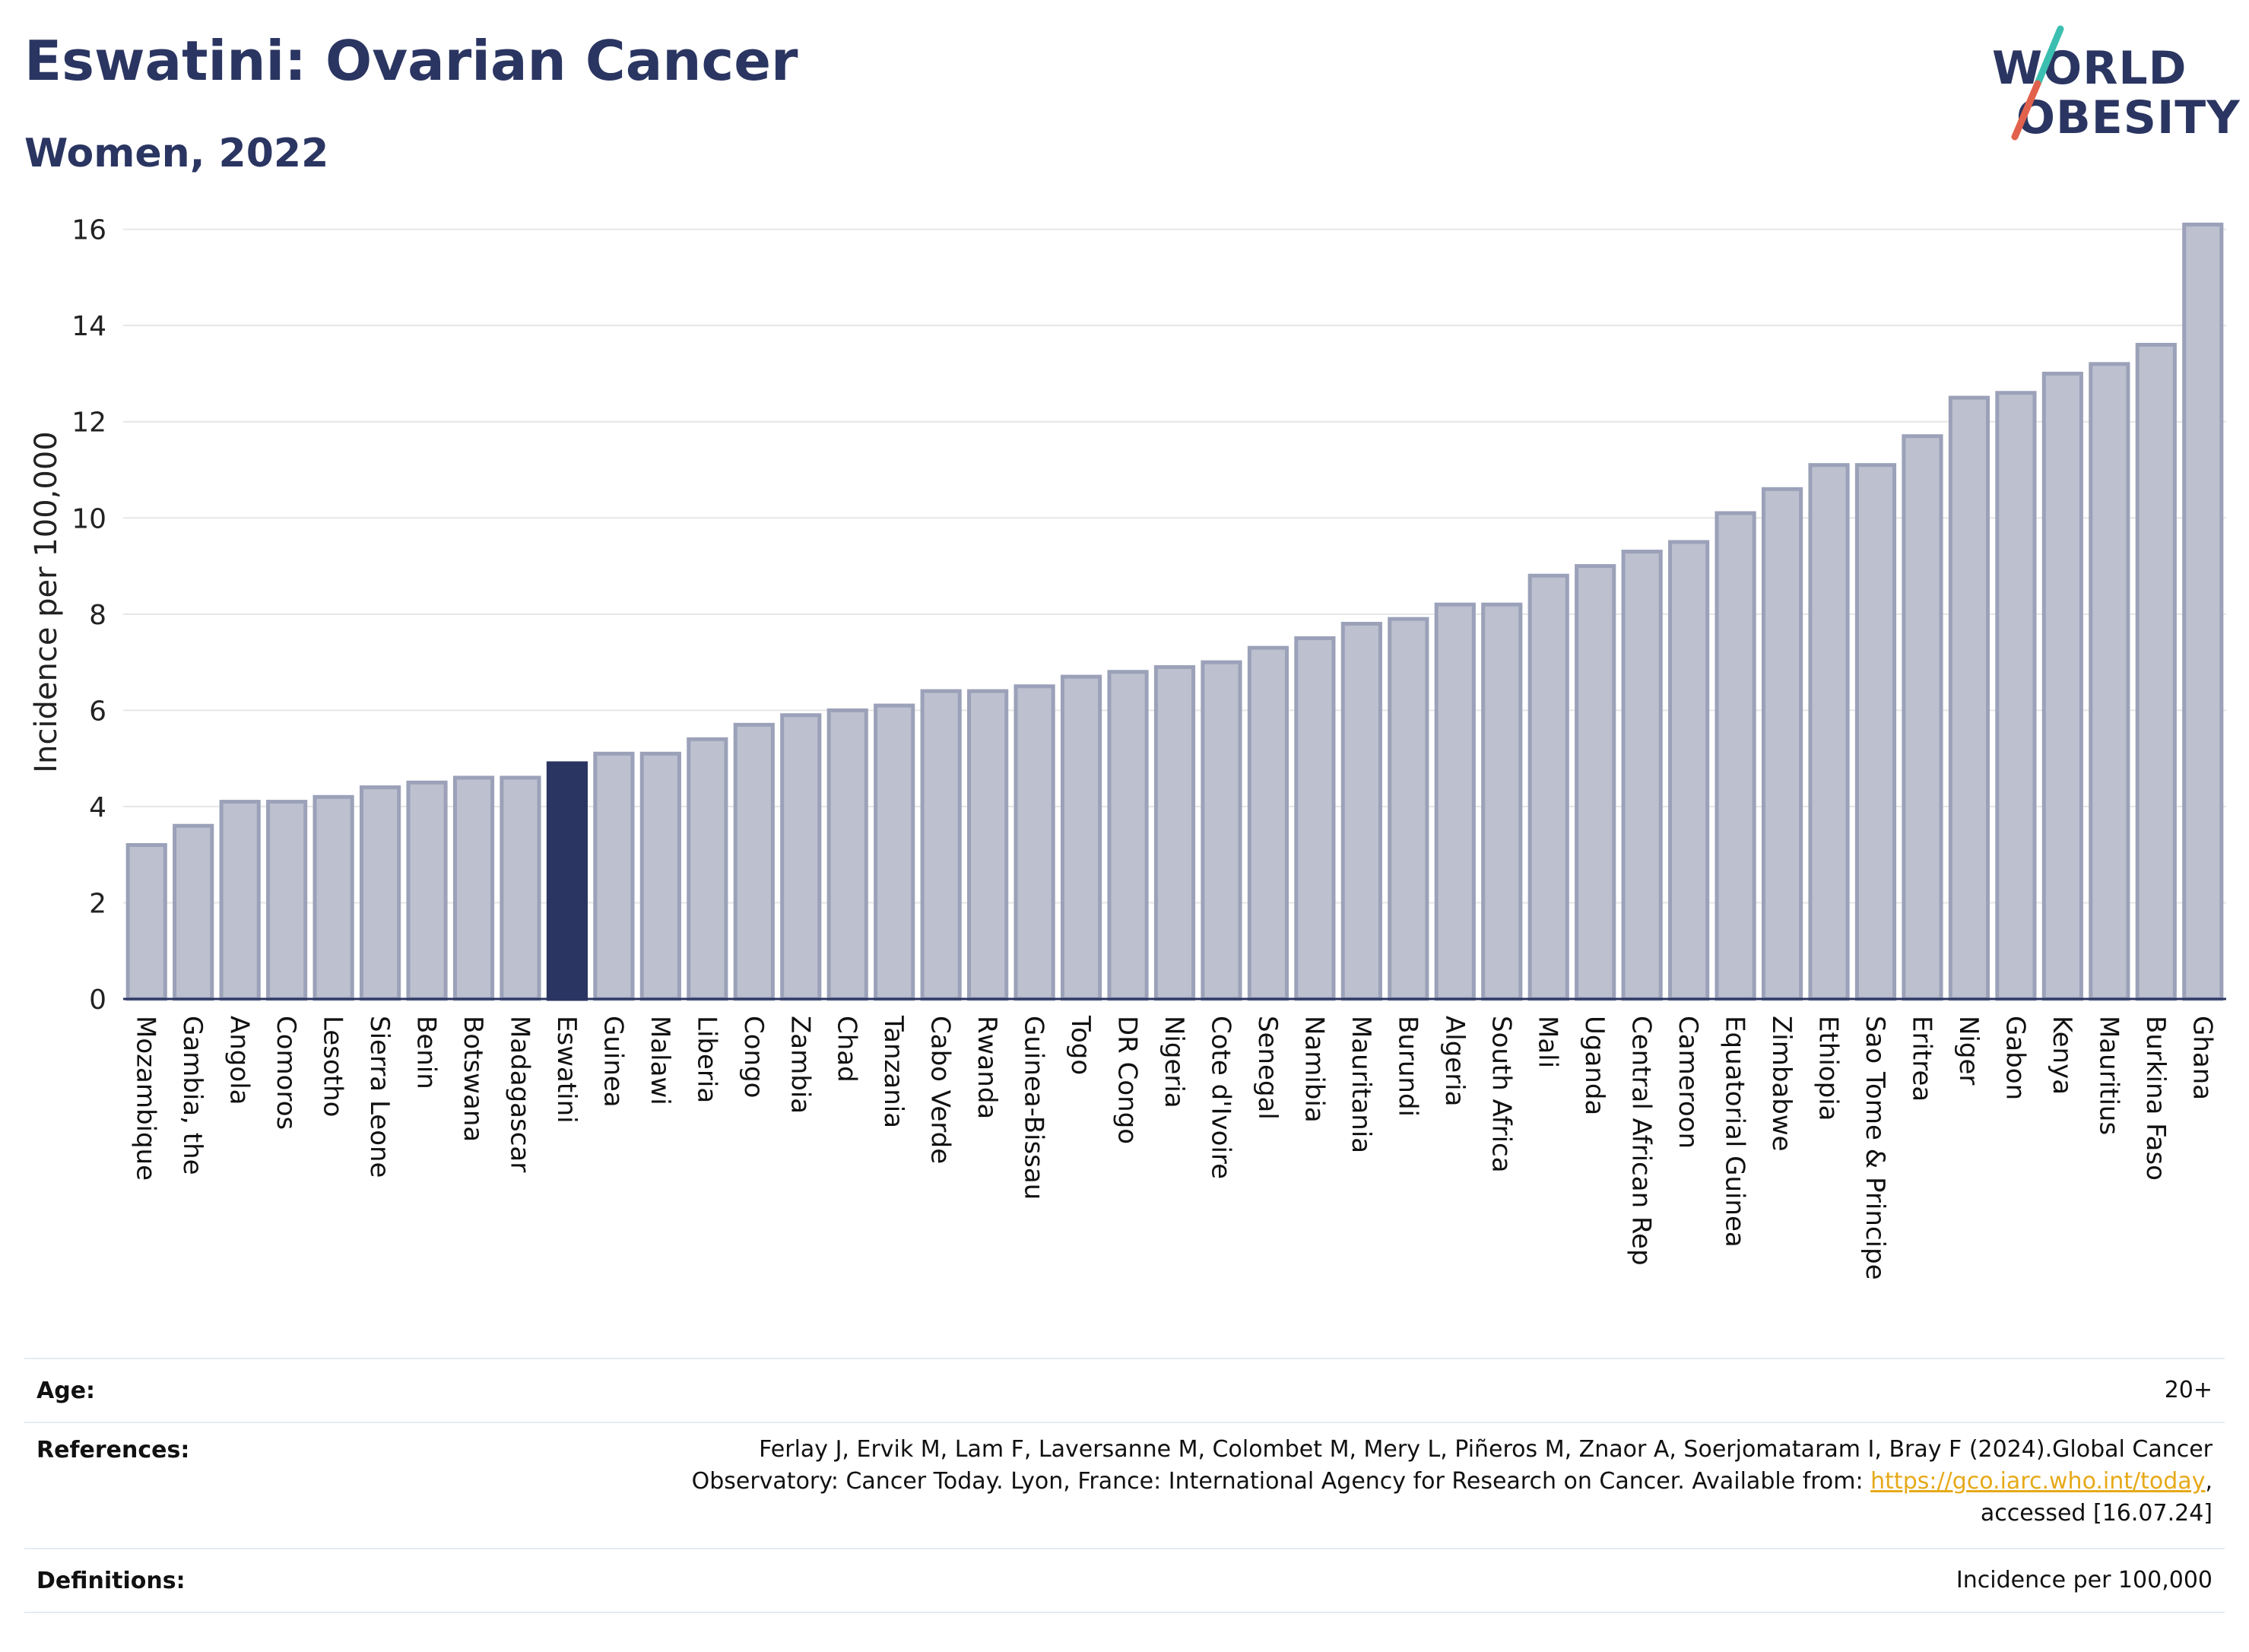 The height and width of the screenshot is (1652, 2249). I want to click on x-tick-label: Niger, so click(1968, 1050).